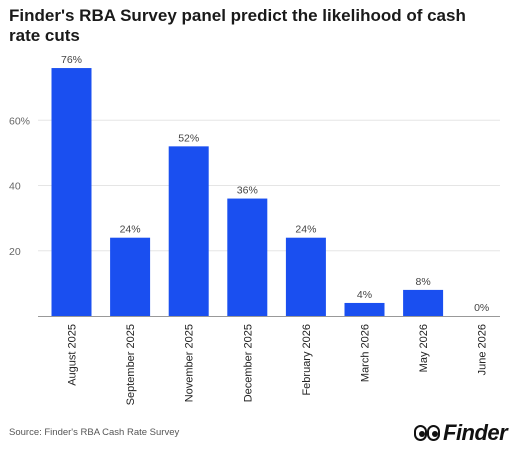 The width and height of the screenshot is (512, 455). I want to click on x-tick-label: May 2026, so click(424, 348).